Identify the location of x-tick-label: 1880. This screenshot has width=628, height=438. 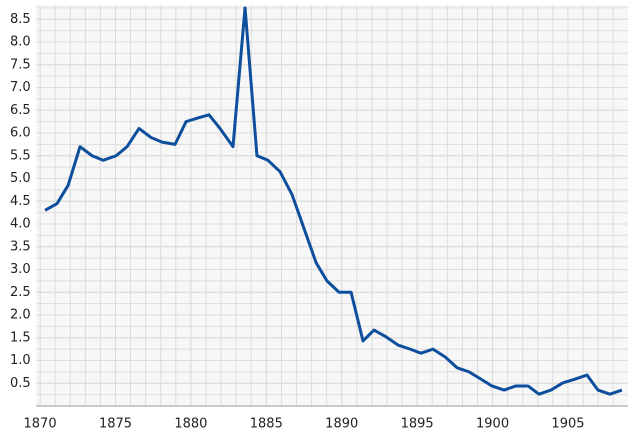
(190, 424).